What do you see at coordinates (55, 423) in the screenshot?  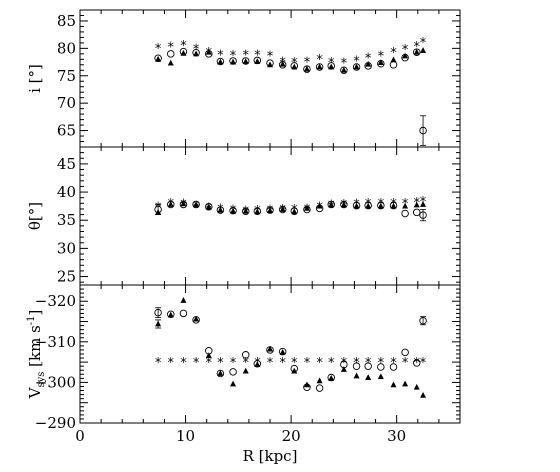 I see `y-tick-label: −290` at bounding box center [55, 423].